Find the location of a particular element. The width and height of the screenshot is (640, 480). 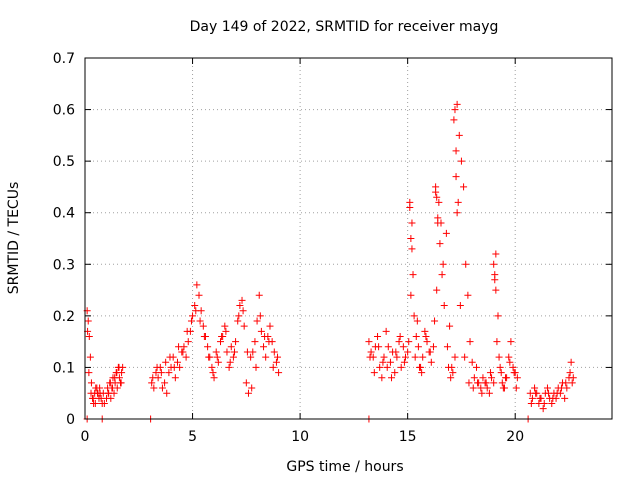

x-tick-label: 15 is located at coordinates (408, 437).